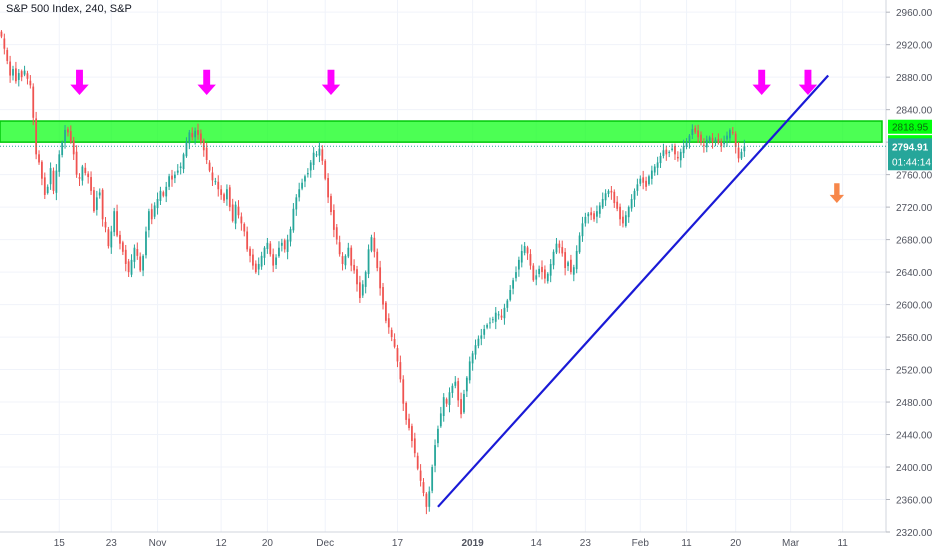 Image resolution: width=932 pixels, height=555 pixels. What do you see at coordinates (910, 154) in the screenshot?
I see `last-price-badge` at bounding box center [910, 154].